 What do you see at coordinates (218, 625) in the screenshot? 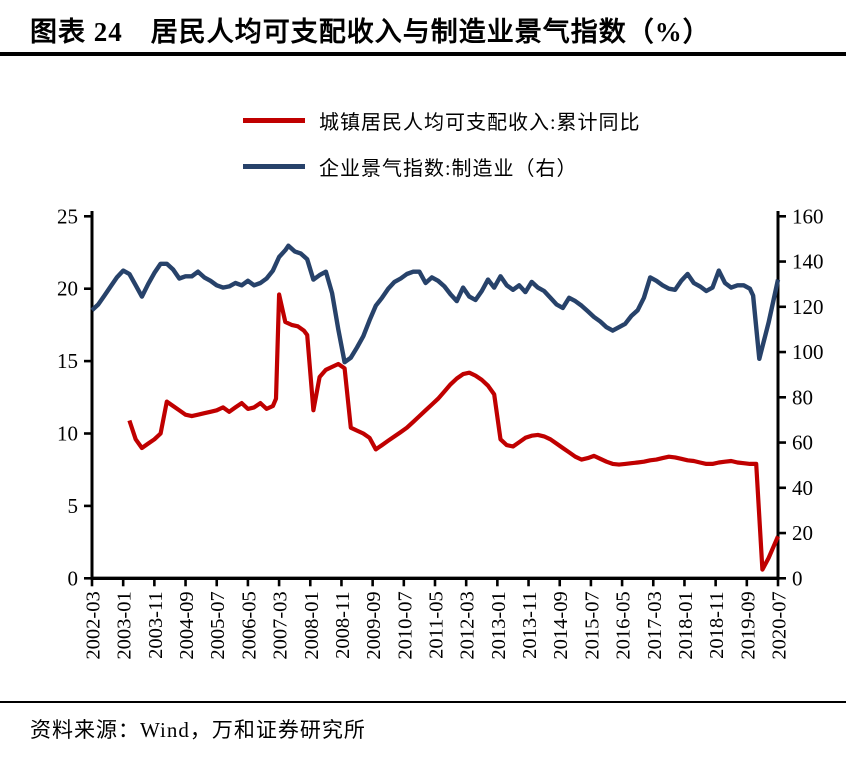
I see `x-tick-label: 2005-07` at bounding box center [218, 625].